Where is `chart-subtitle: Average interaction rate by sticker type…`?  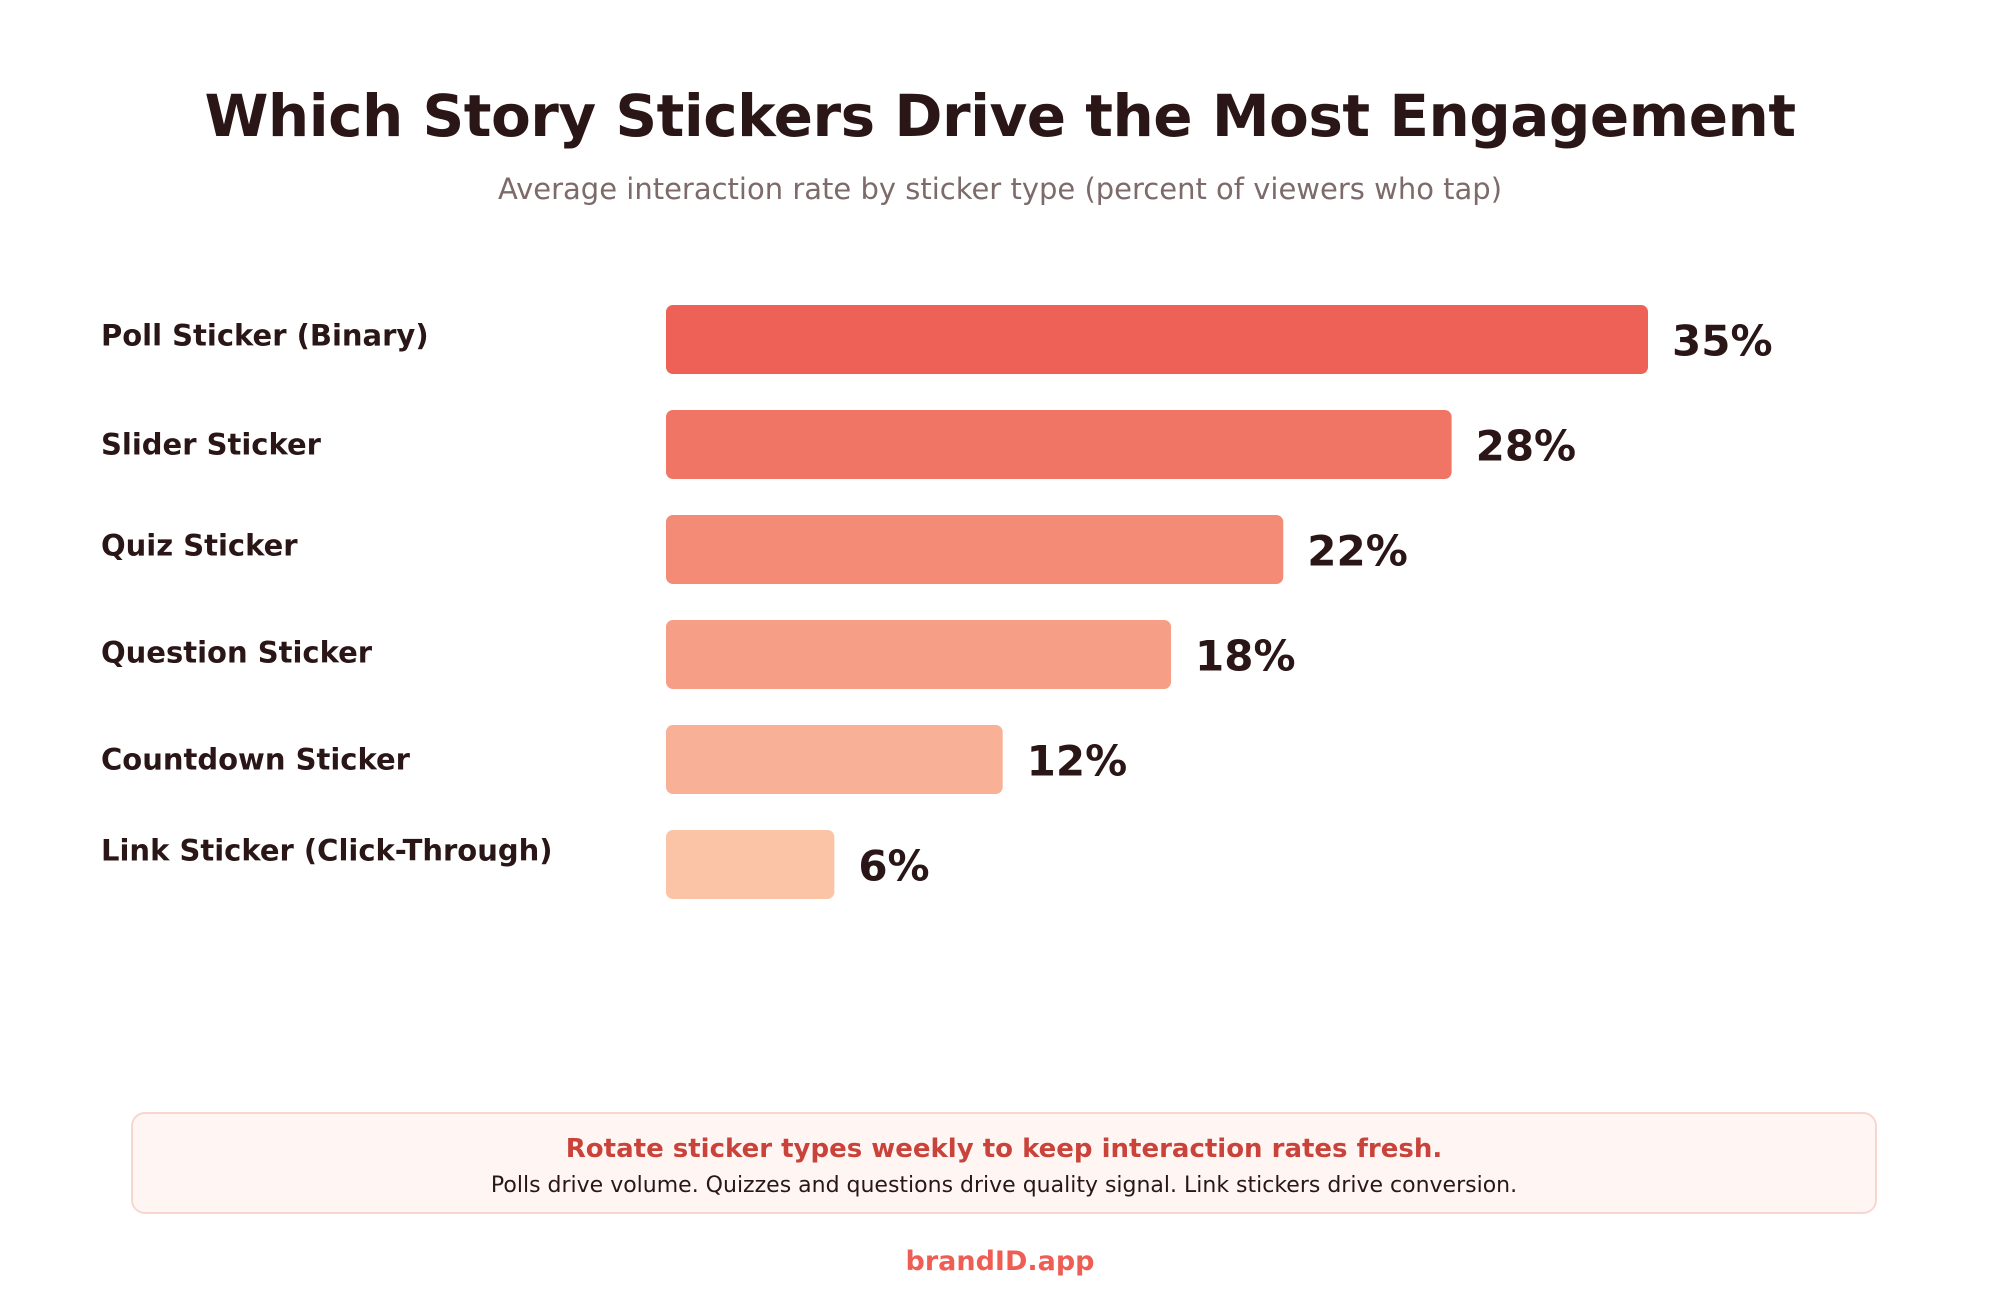 chart-subtitle: Average interaction rate by sticker type… is located at coordinates (1000, 189).